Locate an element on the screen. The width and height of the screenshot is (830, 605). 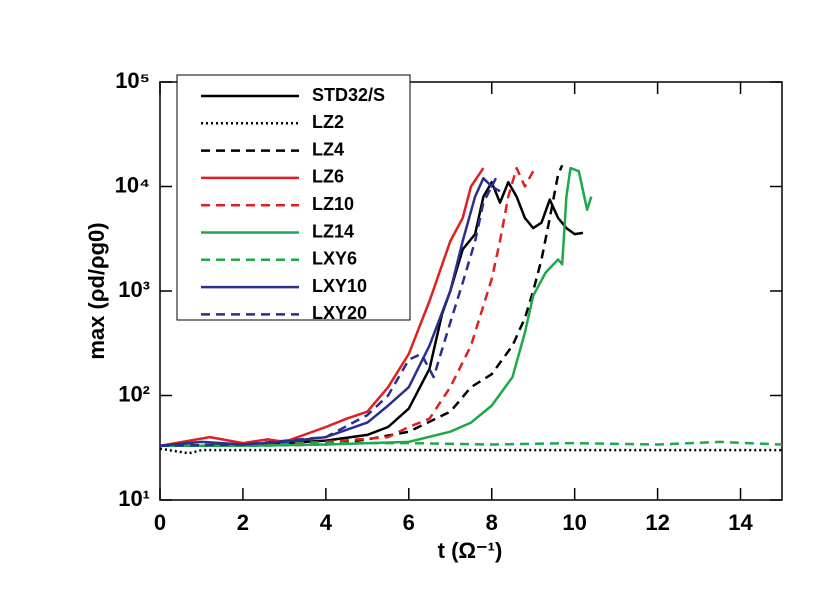
y-tick-label: 10⁵ is located at coordinates (132, 80).